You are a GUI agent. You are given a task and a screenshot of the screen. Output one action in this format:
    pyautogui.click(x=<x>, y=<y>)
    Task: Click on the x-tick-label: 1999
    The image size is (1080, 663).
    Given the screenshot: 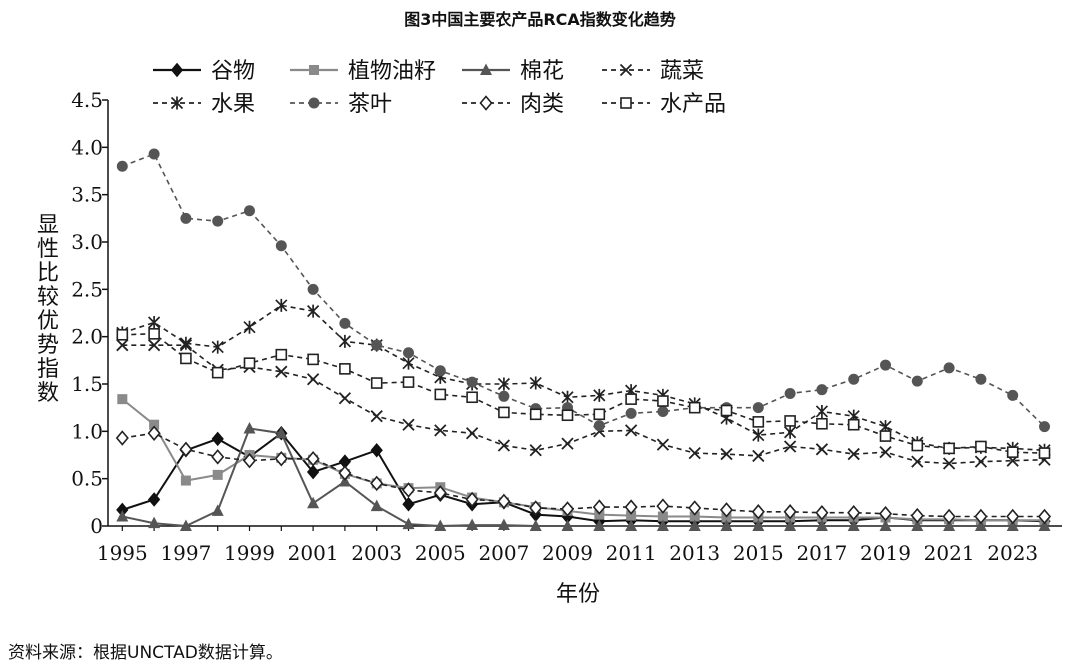 What is the action you would take?
    pyautogui.click(x=249, y=553)
    